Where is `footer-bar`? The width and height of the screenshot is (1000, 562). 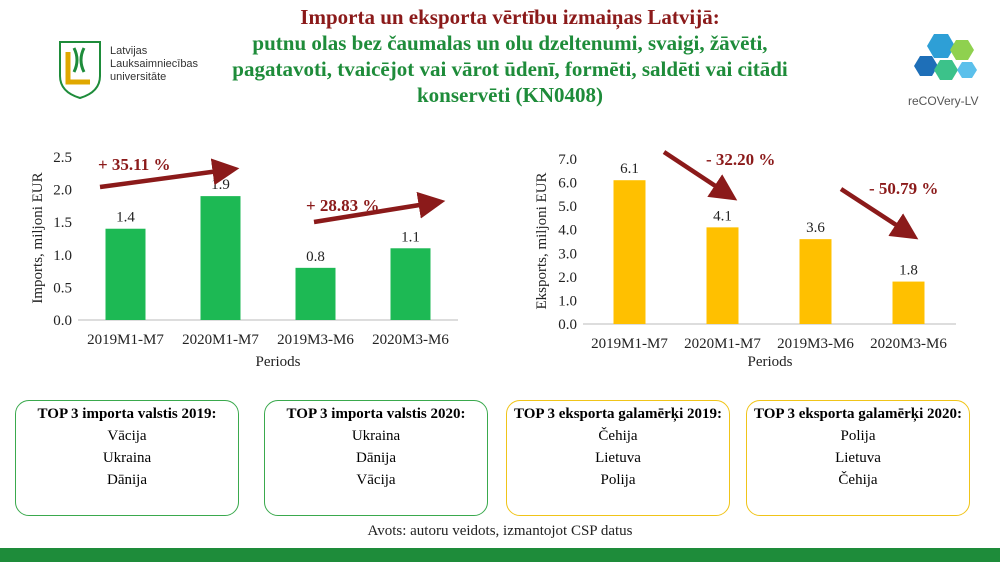 footer-bar is located at coordinates (500, 555).